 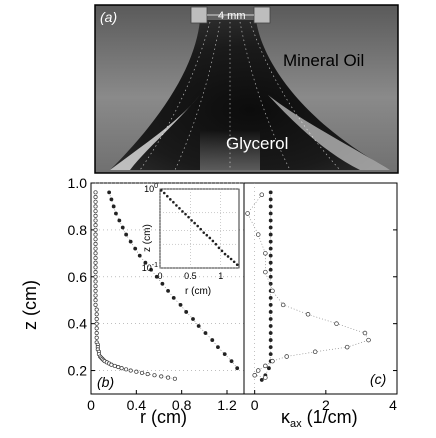 What do you see at coordinates (147, 238) in the screenshot?
I see `inset-ylabel: z (cm)` at bounding box center [147, 238].